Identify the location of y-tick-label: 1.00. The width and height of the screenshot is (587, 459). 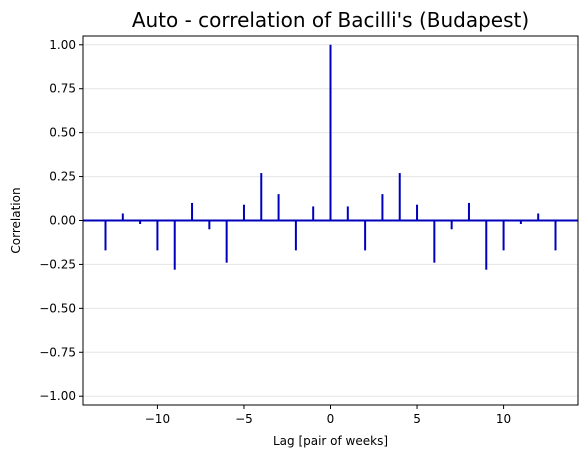
(62, 45).